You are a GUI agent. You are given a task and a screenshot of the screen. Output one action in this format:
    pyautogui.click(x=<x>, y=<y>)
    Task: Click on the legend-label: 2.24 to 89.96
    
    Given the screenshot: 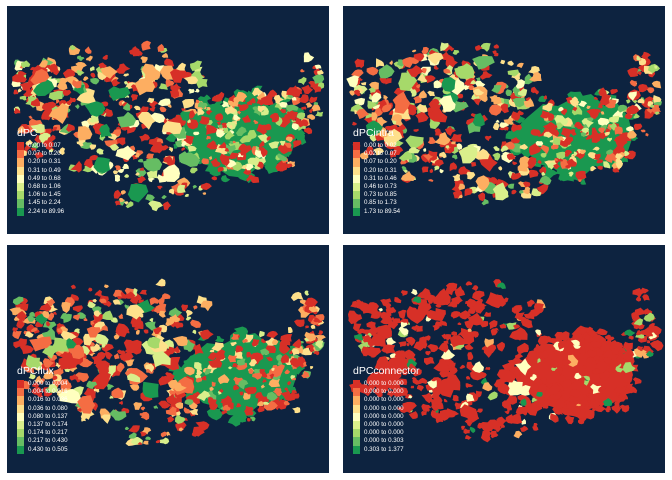 What is the action you would take?
    pyautogui.click(x=46, y=211)
    